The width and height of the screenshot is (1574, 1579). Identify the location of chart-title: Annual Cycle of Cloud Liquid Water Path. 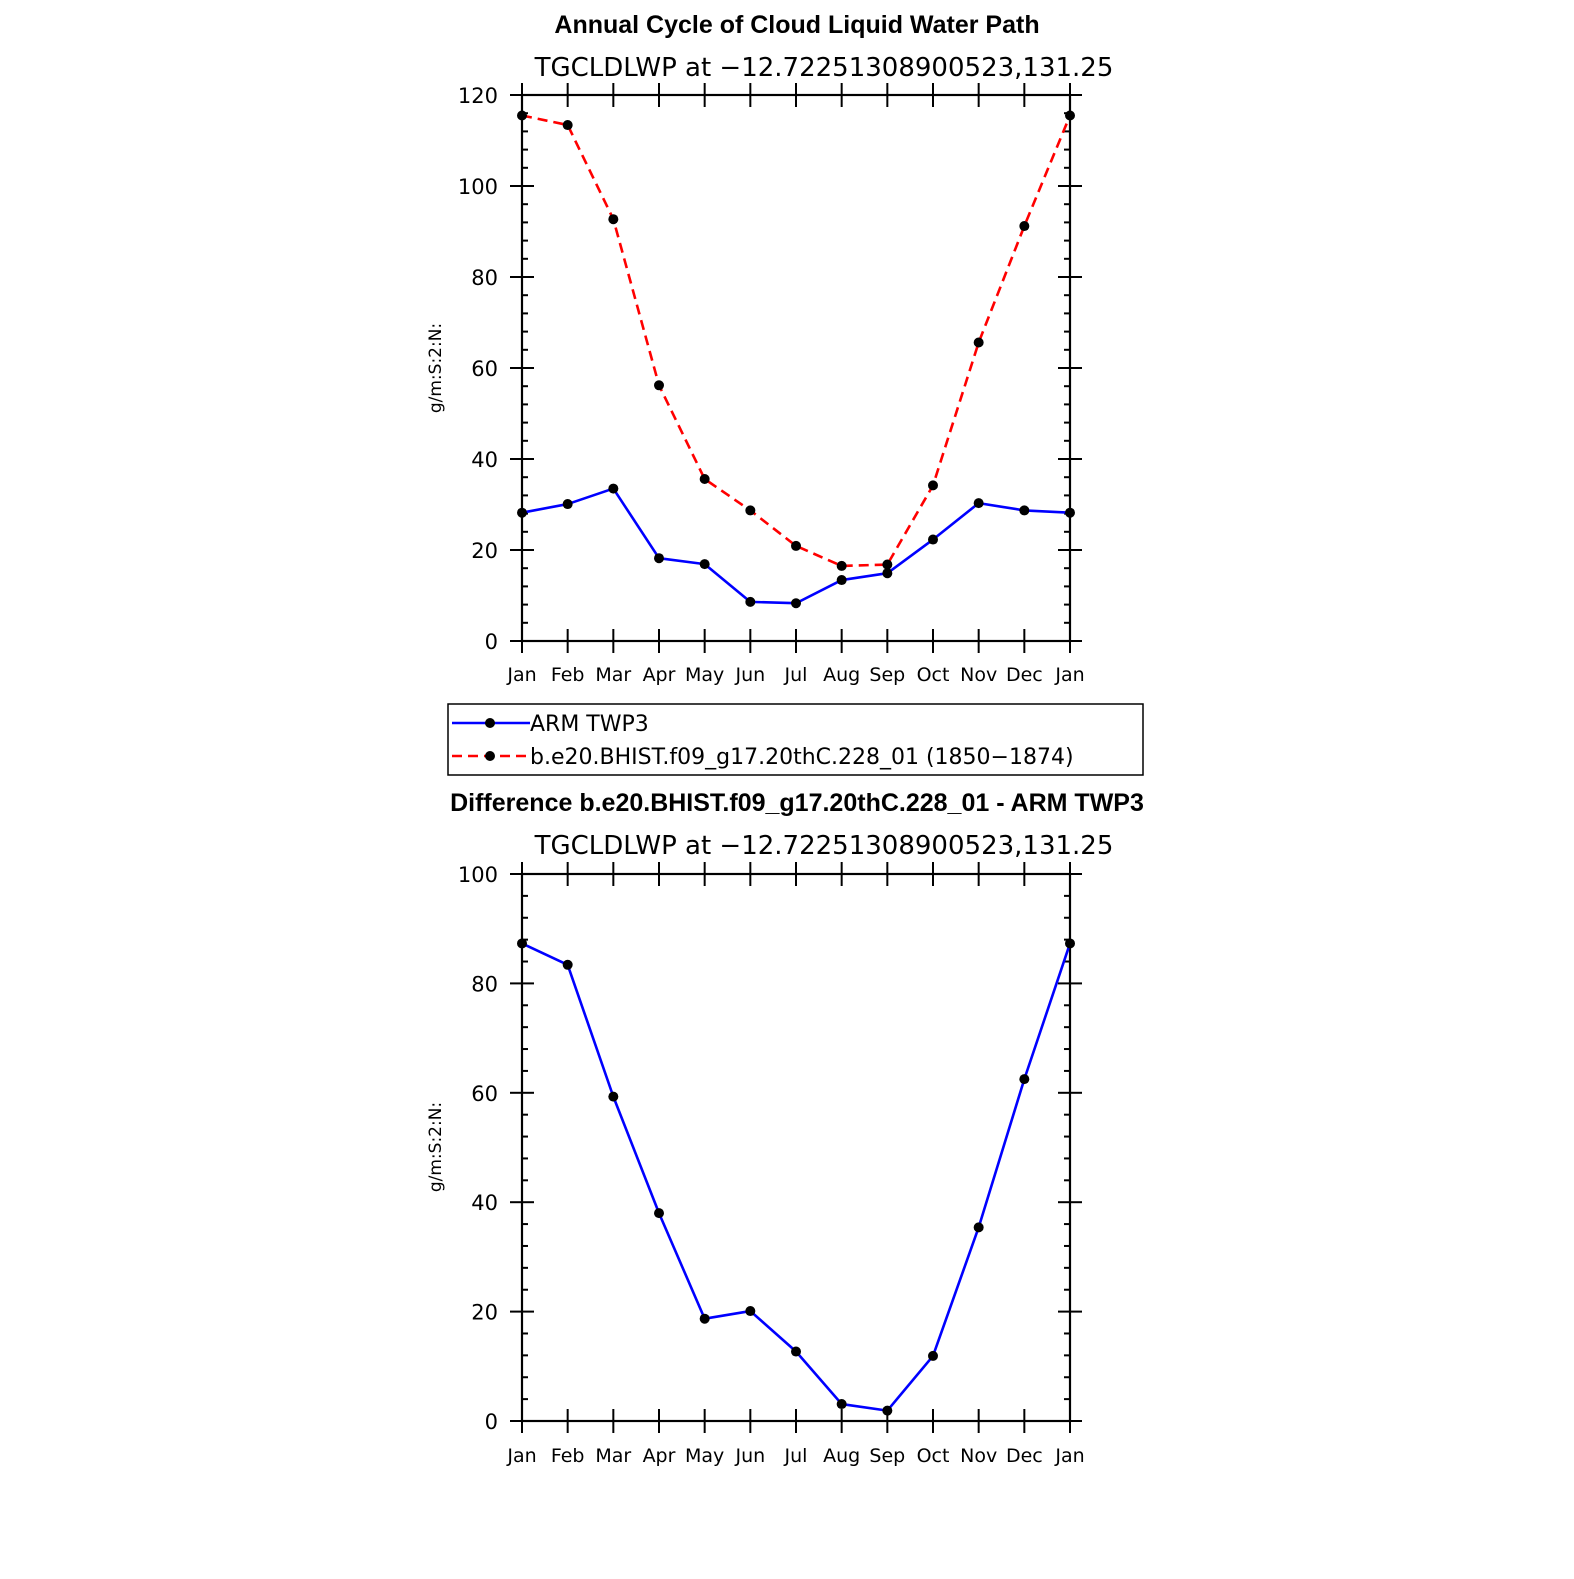
(796, 25).